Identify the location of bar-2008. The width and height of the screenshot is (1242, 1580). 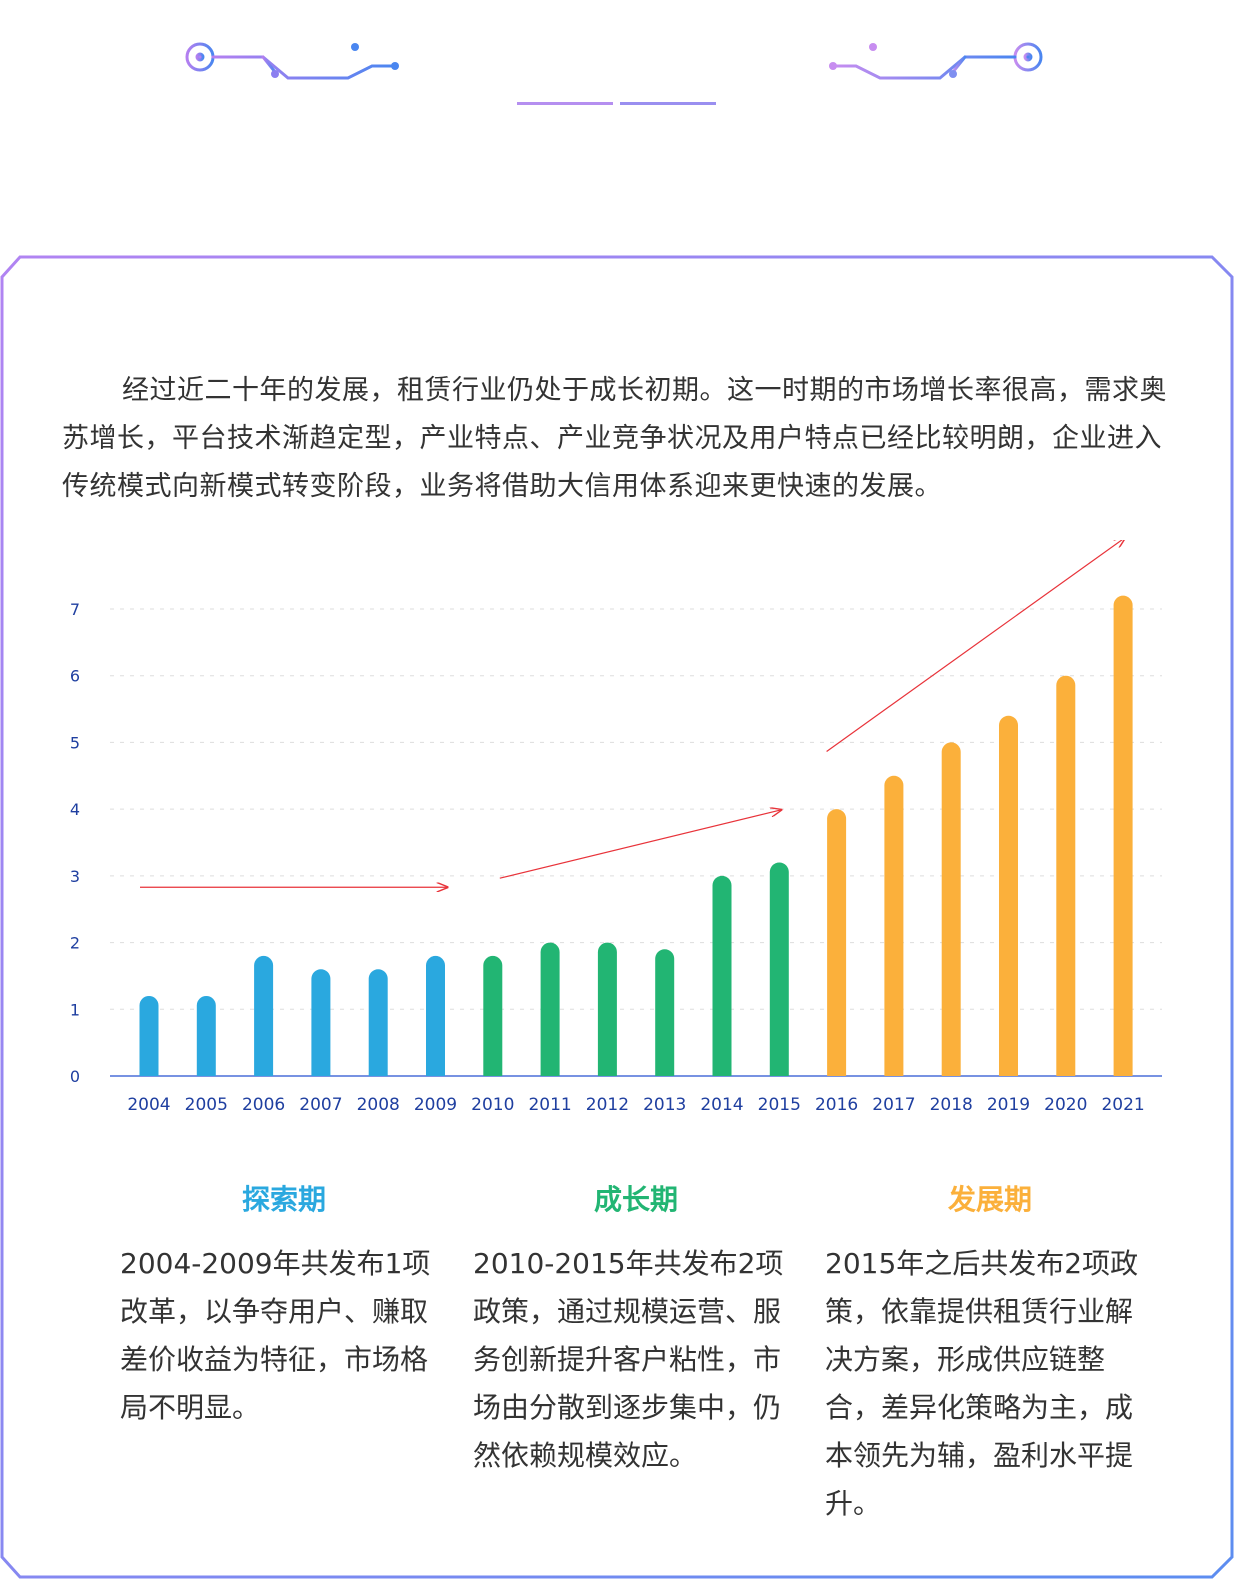
(378, 1022).